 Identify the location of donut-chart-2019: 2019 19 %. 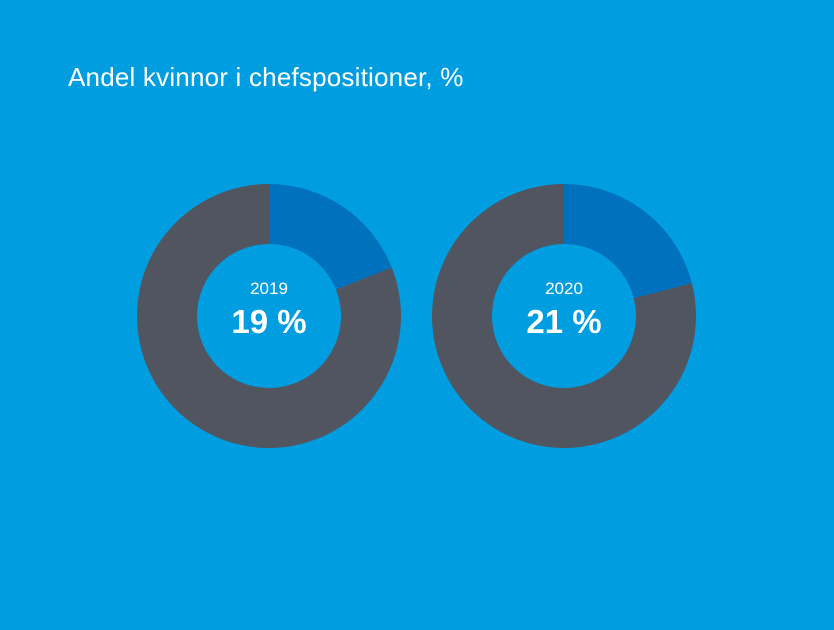
(269, 316).